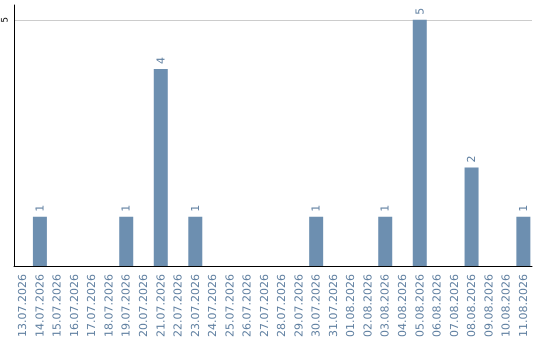 The height and width of the screenshot is (340, 540). Describe the element at coordinates (143, 306) in the screenshot. I see `x-tick-label: 20.07.2026` at that location.